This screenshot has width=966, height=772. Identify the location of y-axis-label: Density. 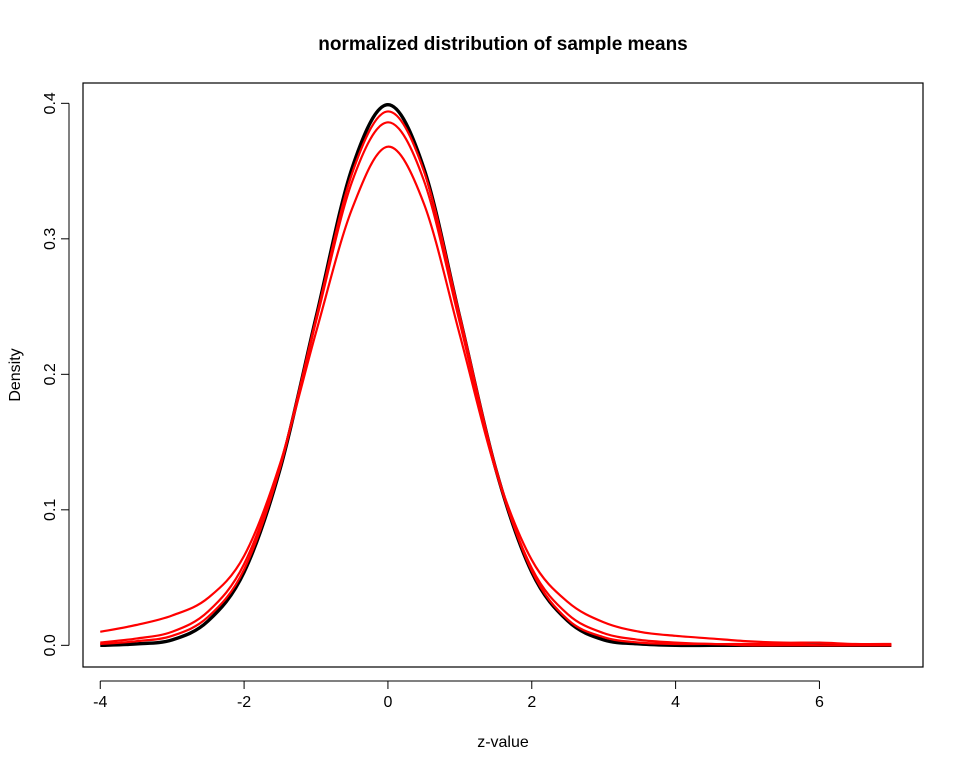
(15, 374).